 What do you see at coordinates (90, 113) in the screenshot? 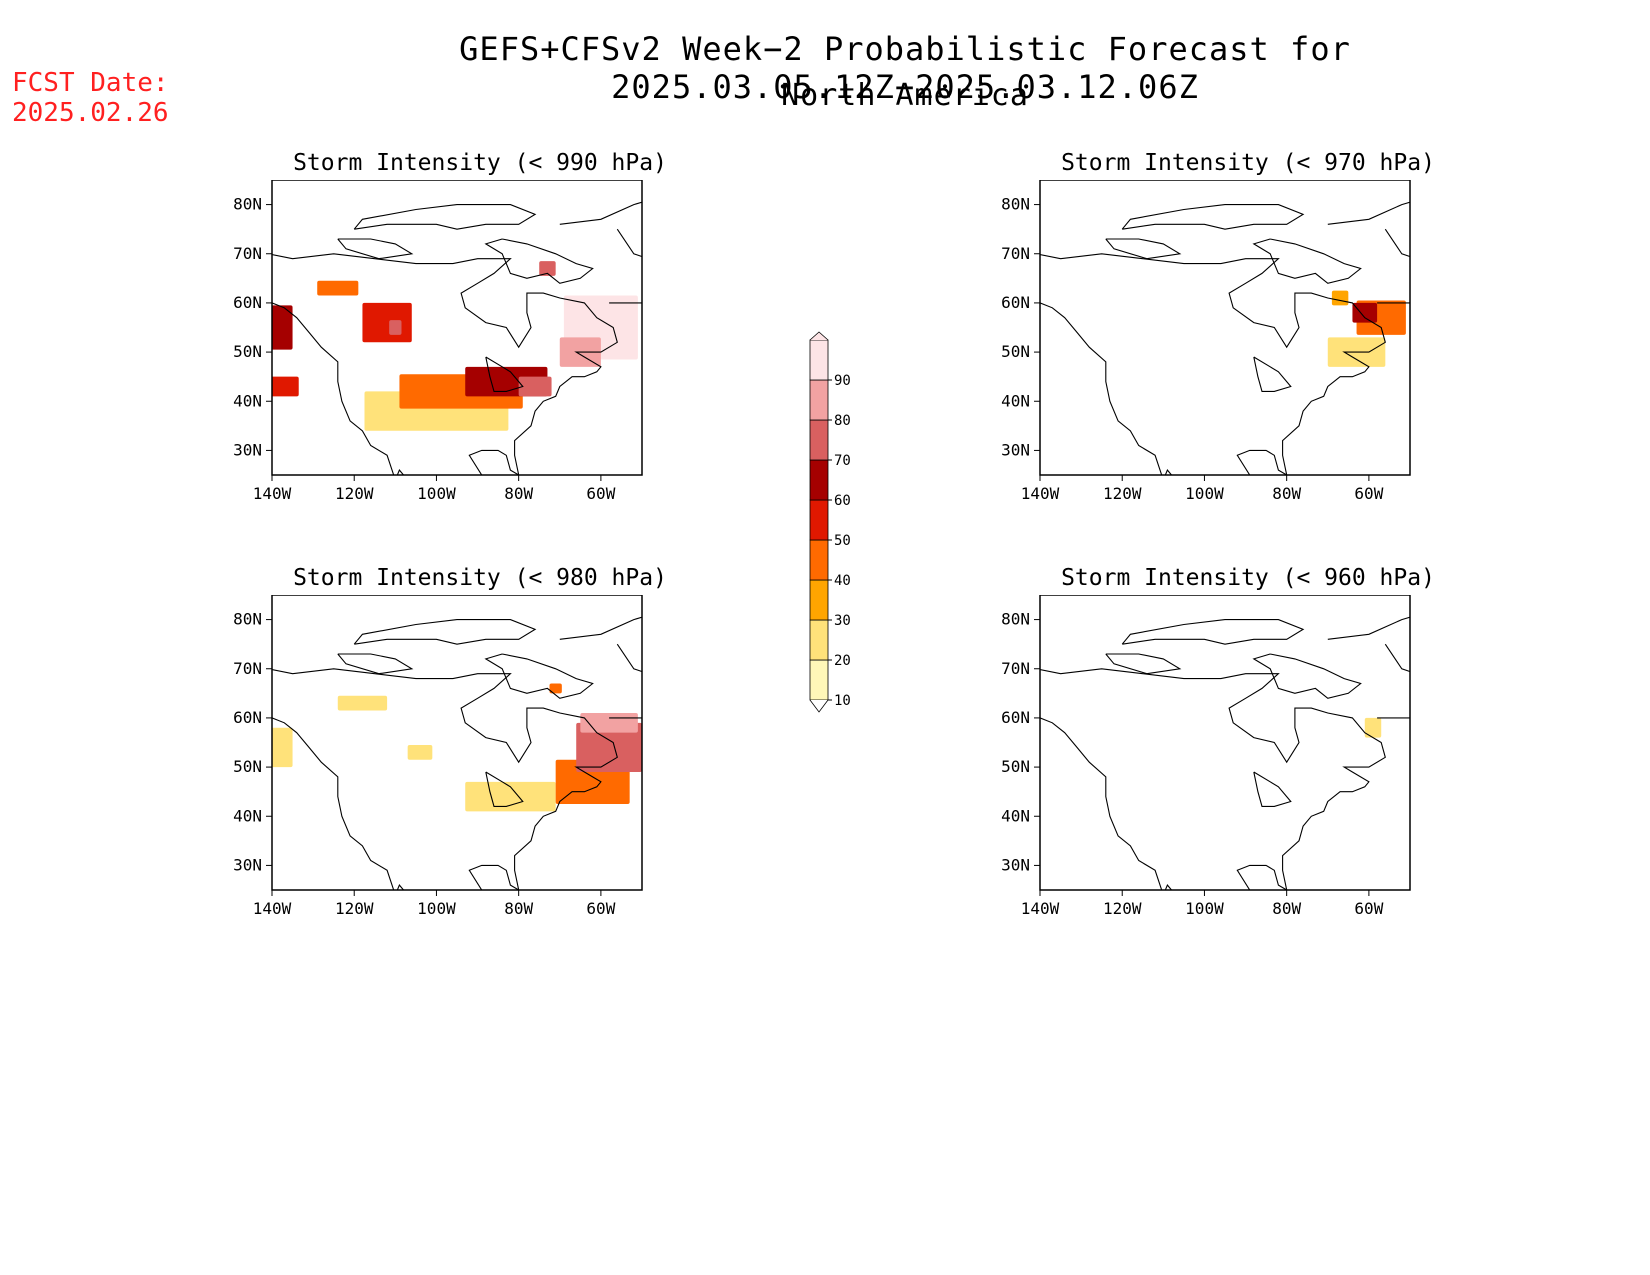
I see `fcst-date-value: 2025.02.26` at bounding box center [90, 113].